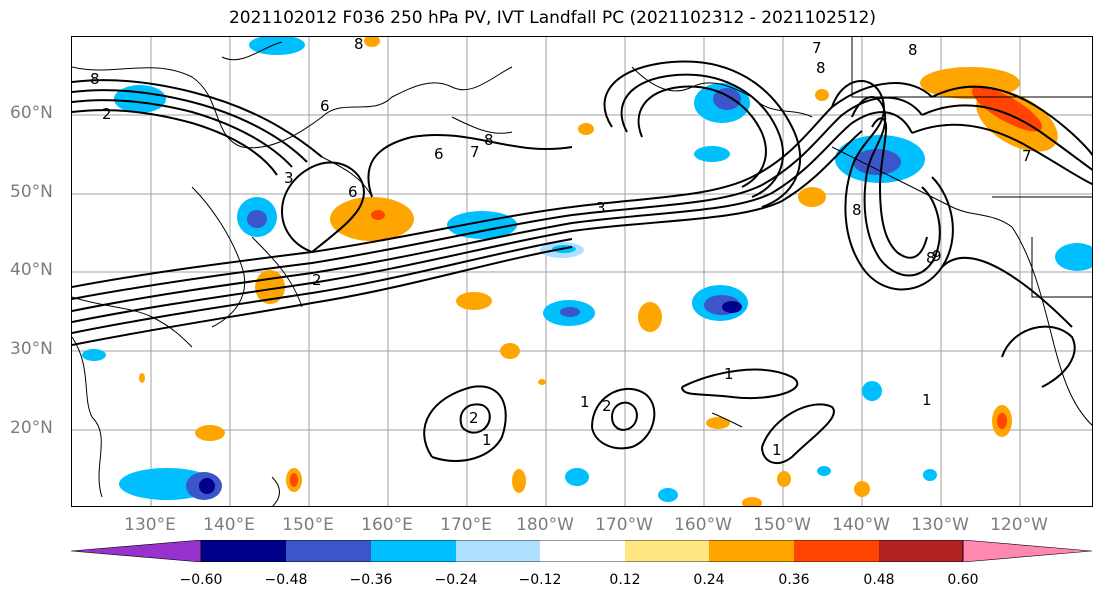 This screenshot has height=601, width=1105. Describe the element at coordinates (727, 99) in the screenshot. I see `shade-neg-7b` at that location.